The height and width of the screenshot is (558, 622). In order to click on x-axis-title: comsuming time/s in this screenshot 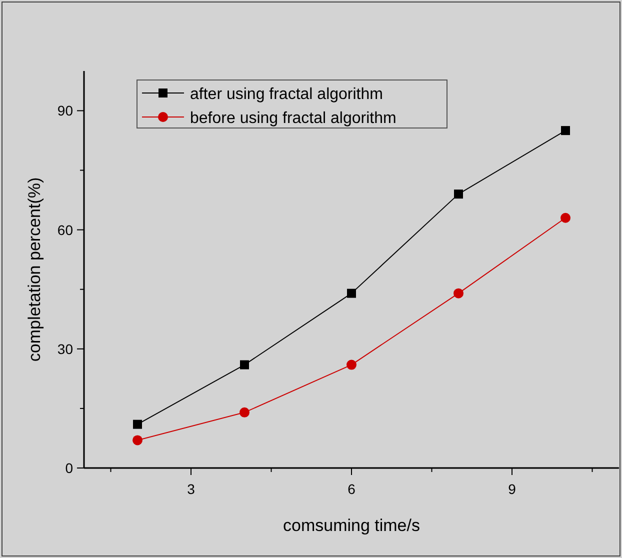, I will do `click(351, 525)`.